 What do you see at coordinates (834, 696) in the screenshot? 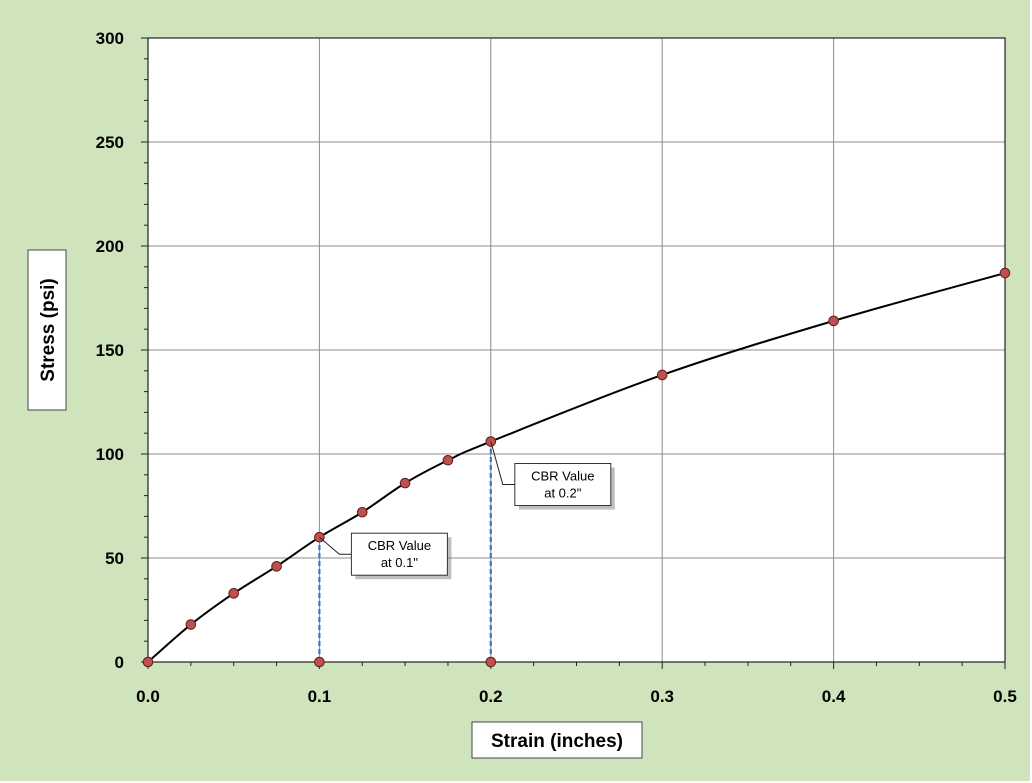
I see `x-tick-label: 0.4` at bounding box center [834, 696].